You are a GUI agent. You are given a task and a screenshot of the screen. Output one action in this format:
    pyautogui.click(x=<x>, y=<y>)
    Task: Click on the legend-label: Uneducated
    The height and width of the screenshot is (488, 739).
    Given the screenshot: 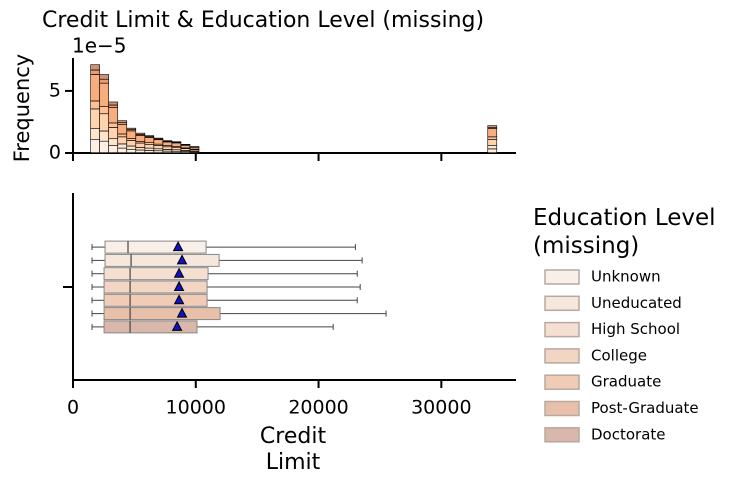 What is the action you would take?
    pyautogui.click(x=636, y=303)
    